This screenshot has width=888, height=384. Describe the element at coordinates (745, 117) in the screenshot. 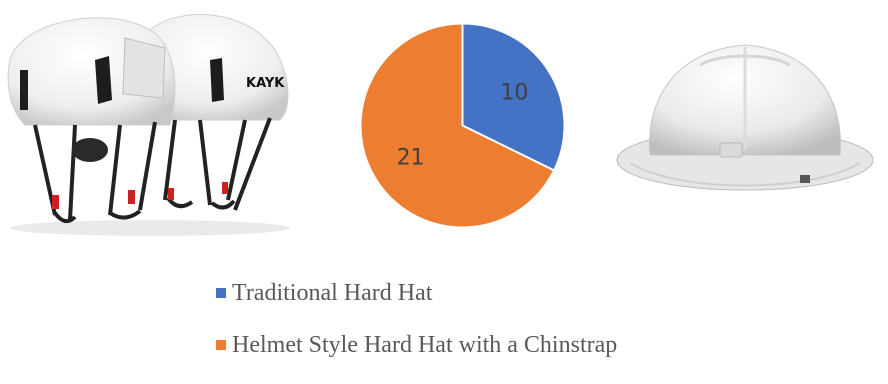

I see `traditional-hard-hat-photo` at that location.